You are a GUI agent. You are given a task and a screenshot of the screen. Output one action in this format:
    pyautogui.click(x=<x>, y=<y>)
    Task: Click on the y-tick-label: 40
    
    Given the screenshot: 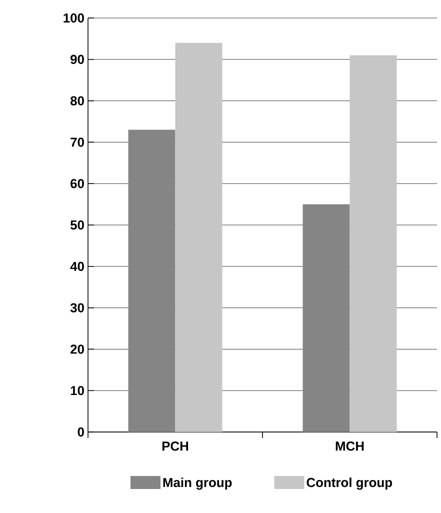 What is the action you would take?
    pyautogui.click(x=77, y=266)
    